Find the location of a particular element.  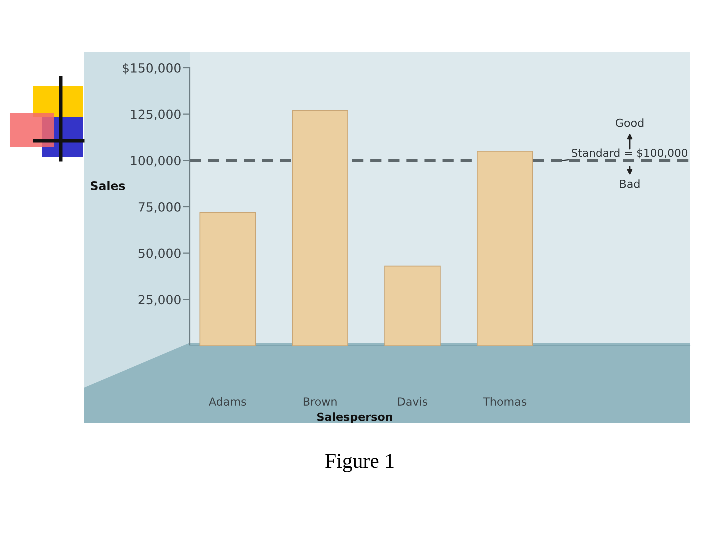

caption: Figure 1 is located at coordinates (360, 463).